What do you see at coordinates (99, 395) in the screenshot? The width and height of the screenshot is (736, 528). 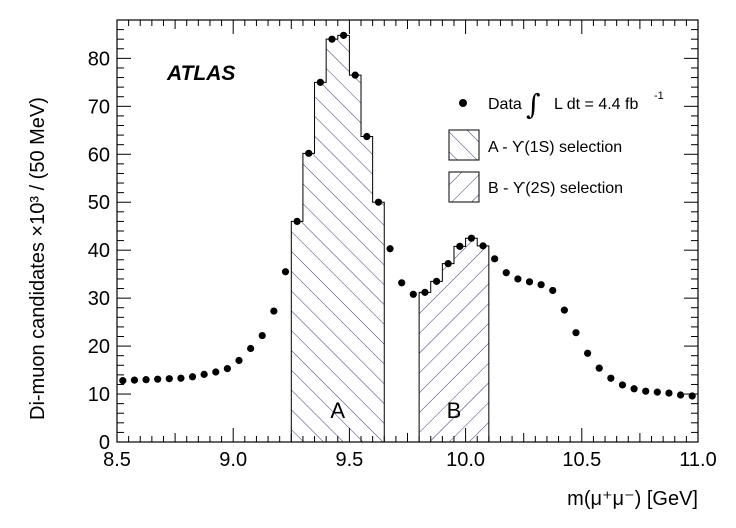 I see `y-tick-label: 10` at bounding box center [99, 395].